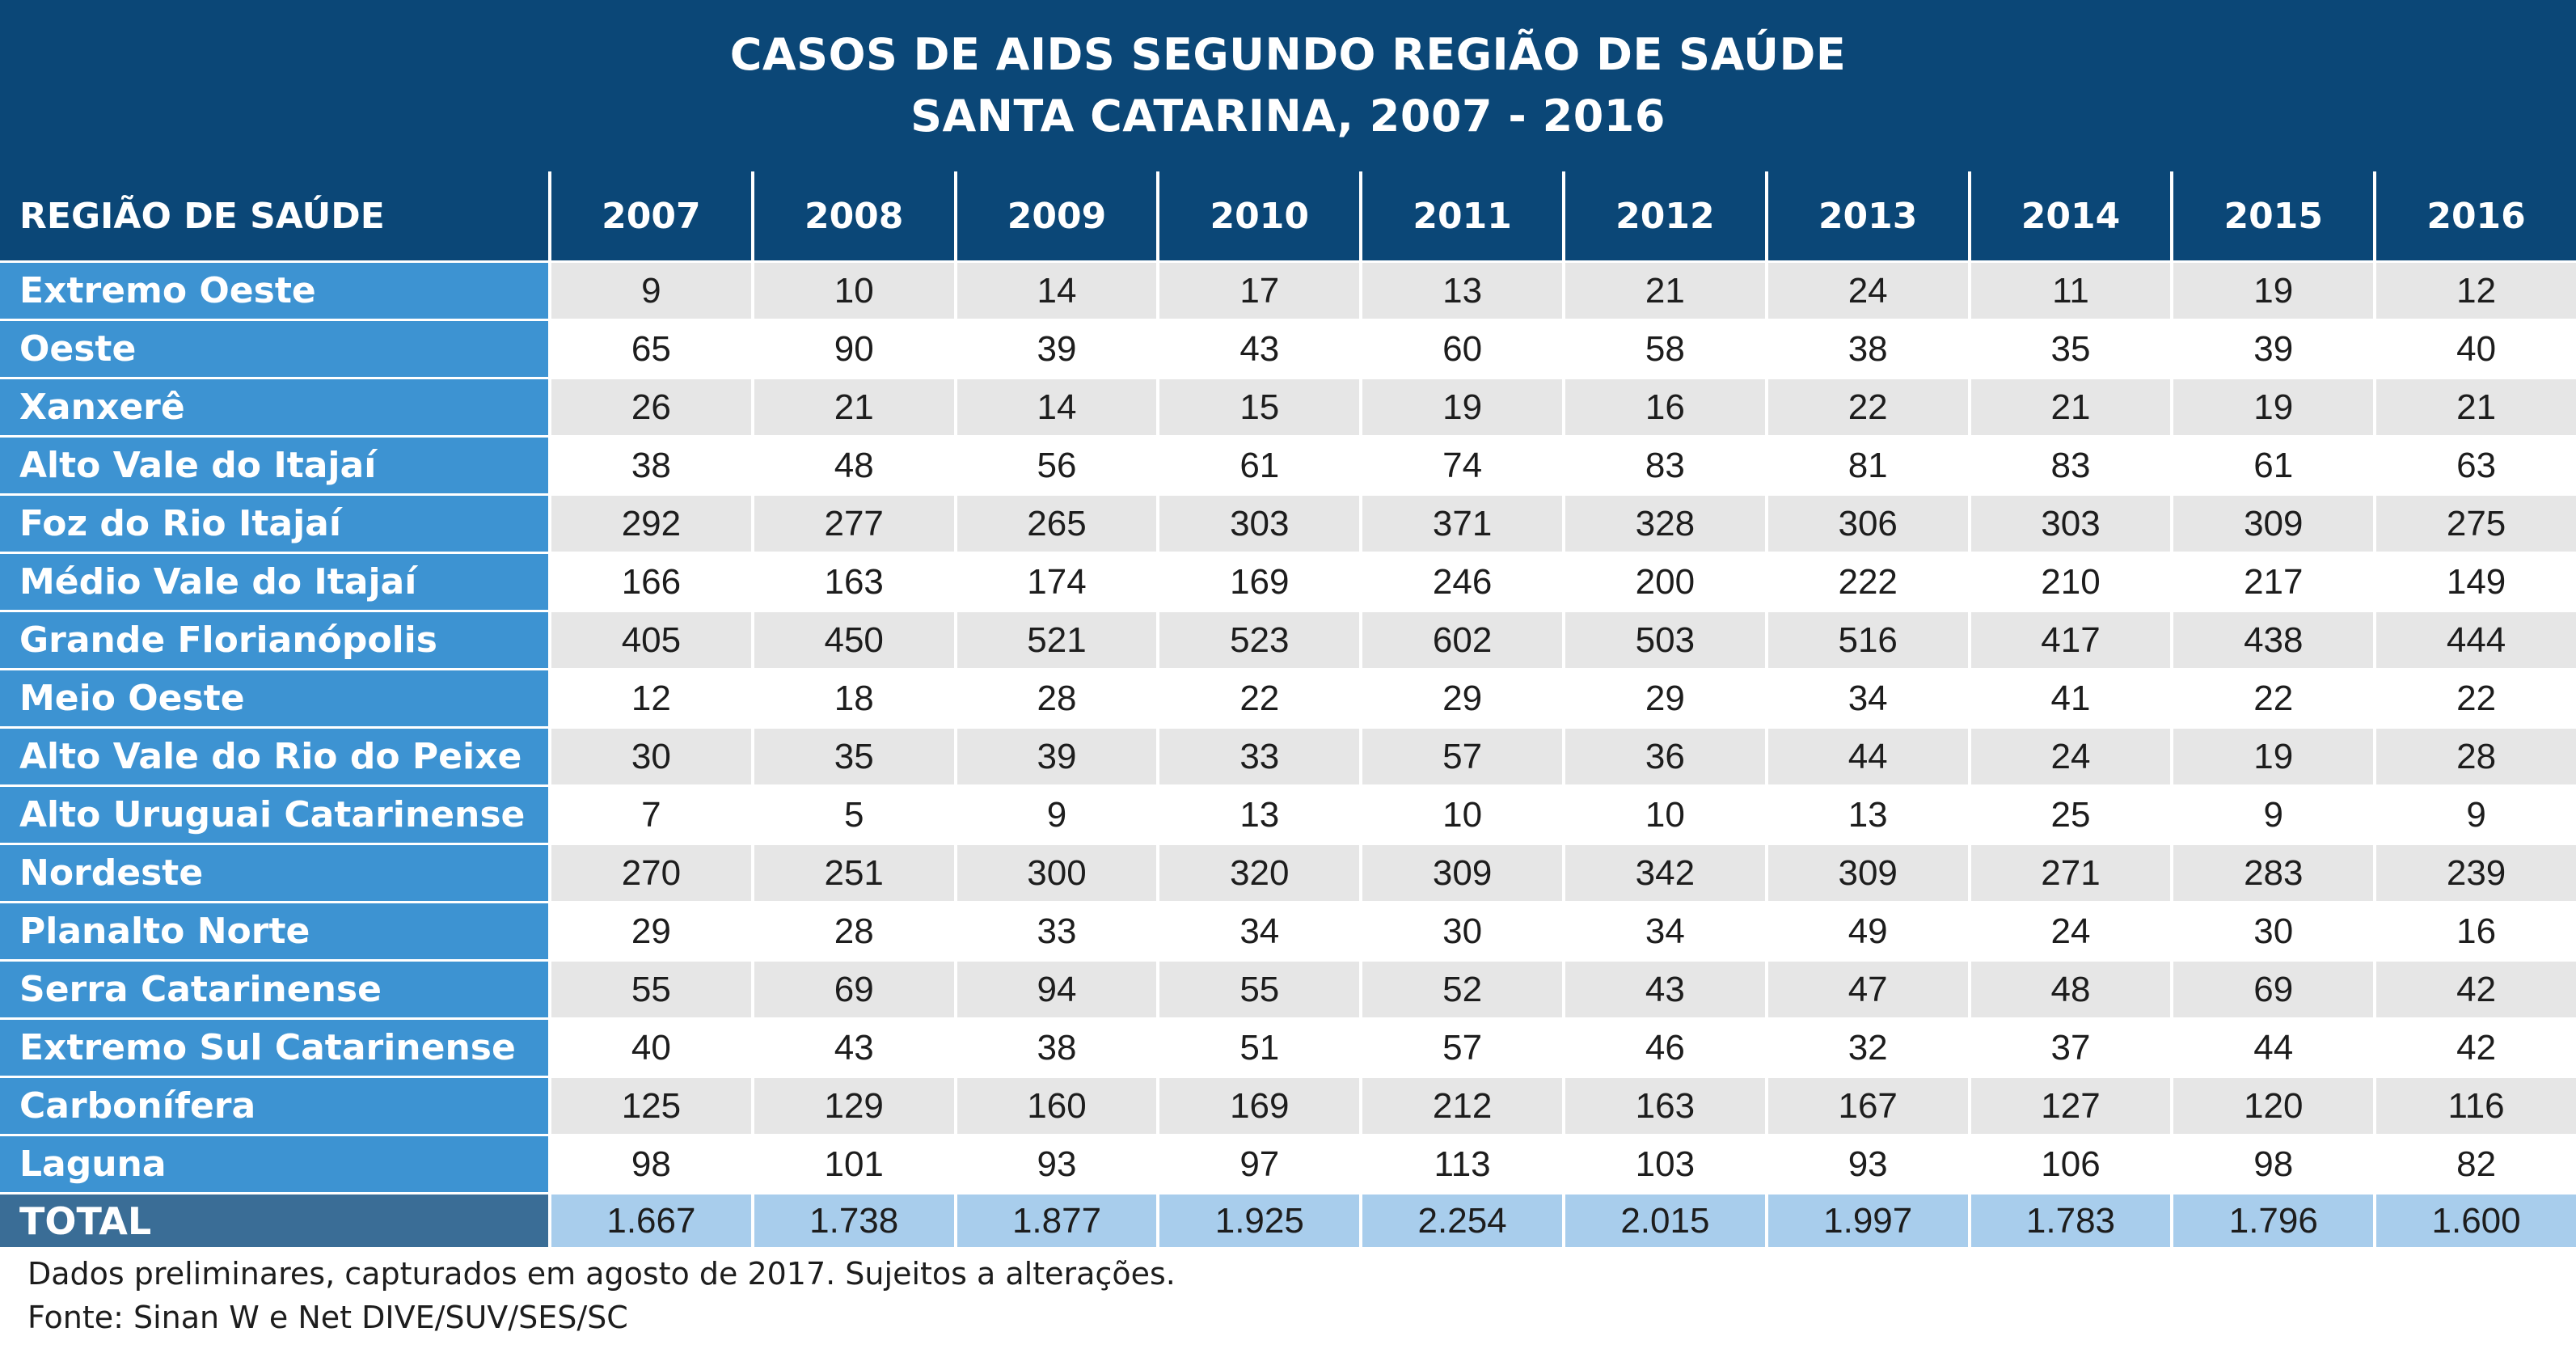 This screenshot has height=1370, width=2576. What do you see at coordinates (2474, 697) in the screenshot?
I see `table-cell: 22` at bounding box center [2474, 697].